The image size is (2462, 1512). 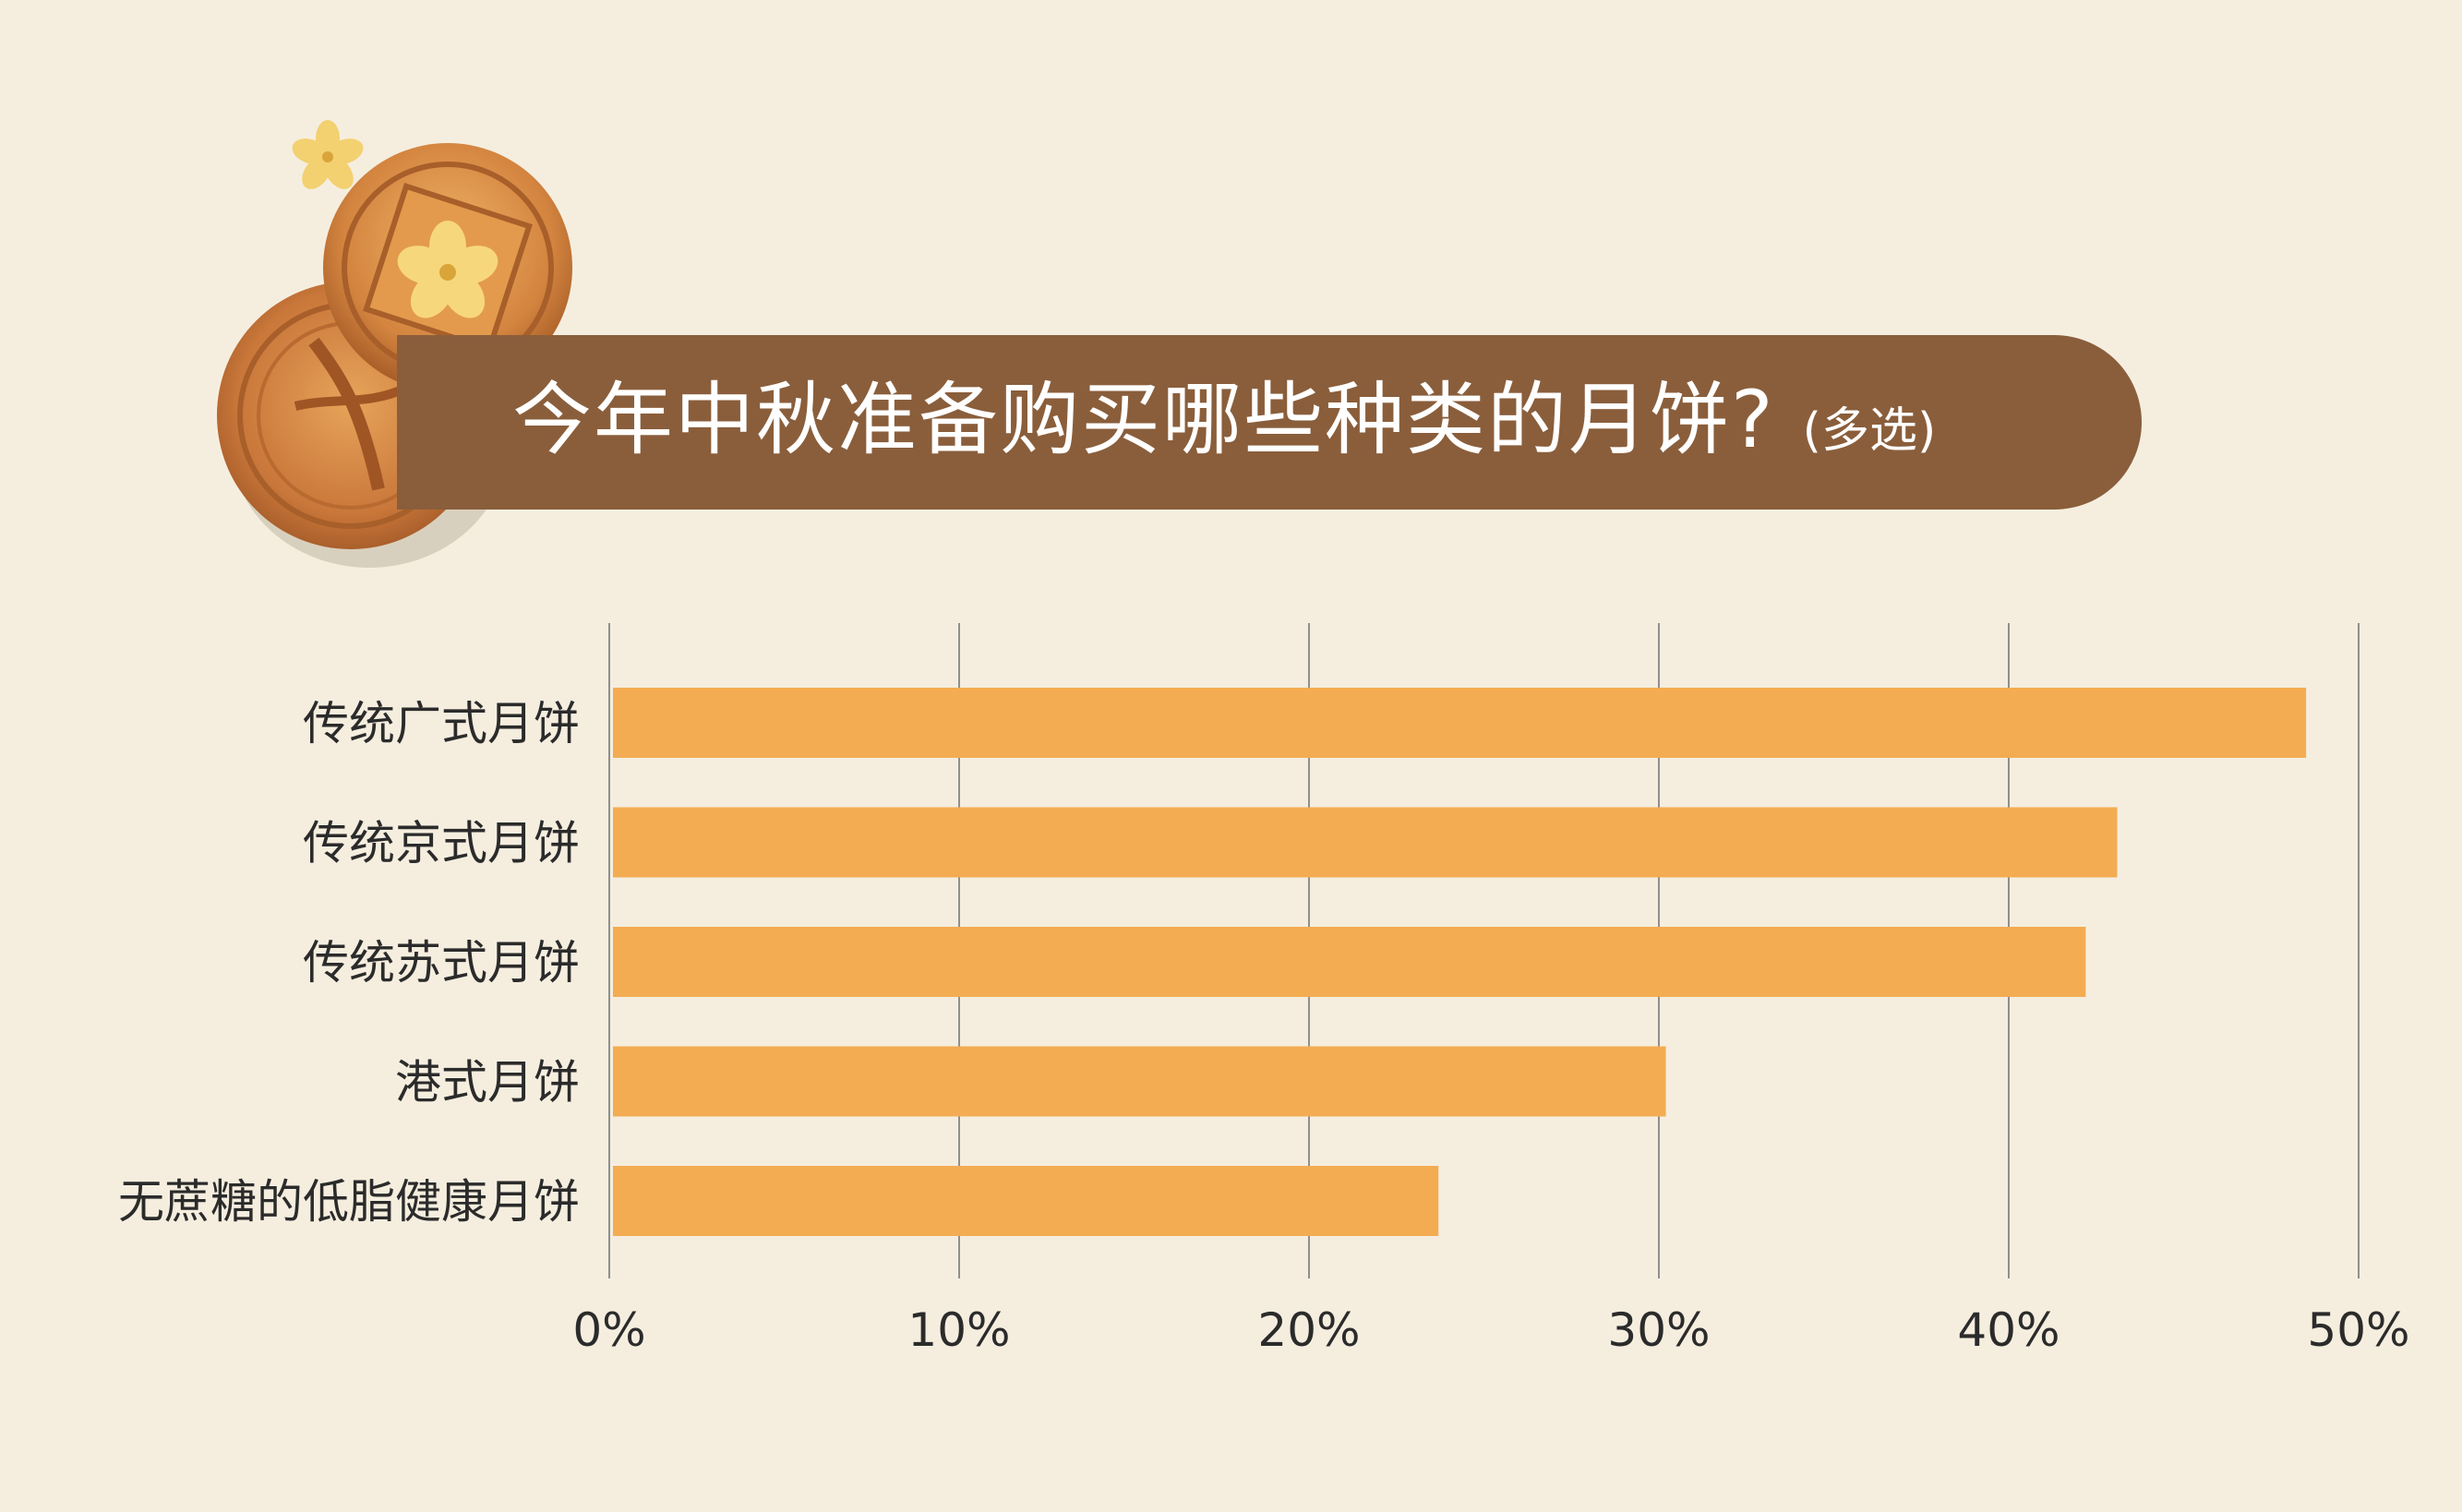 What do you see at coordinates (1659, 1330) in the screenshot?
I see `x-tick-label: 30%` at bounding box center [1659, 1330].